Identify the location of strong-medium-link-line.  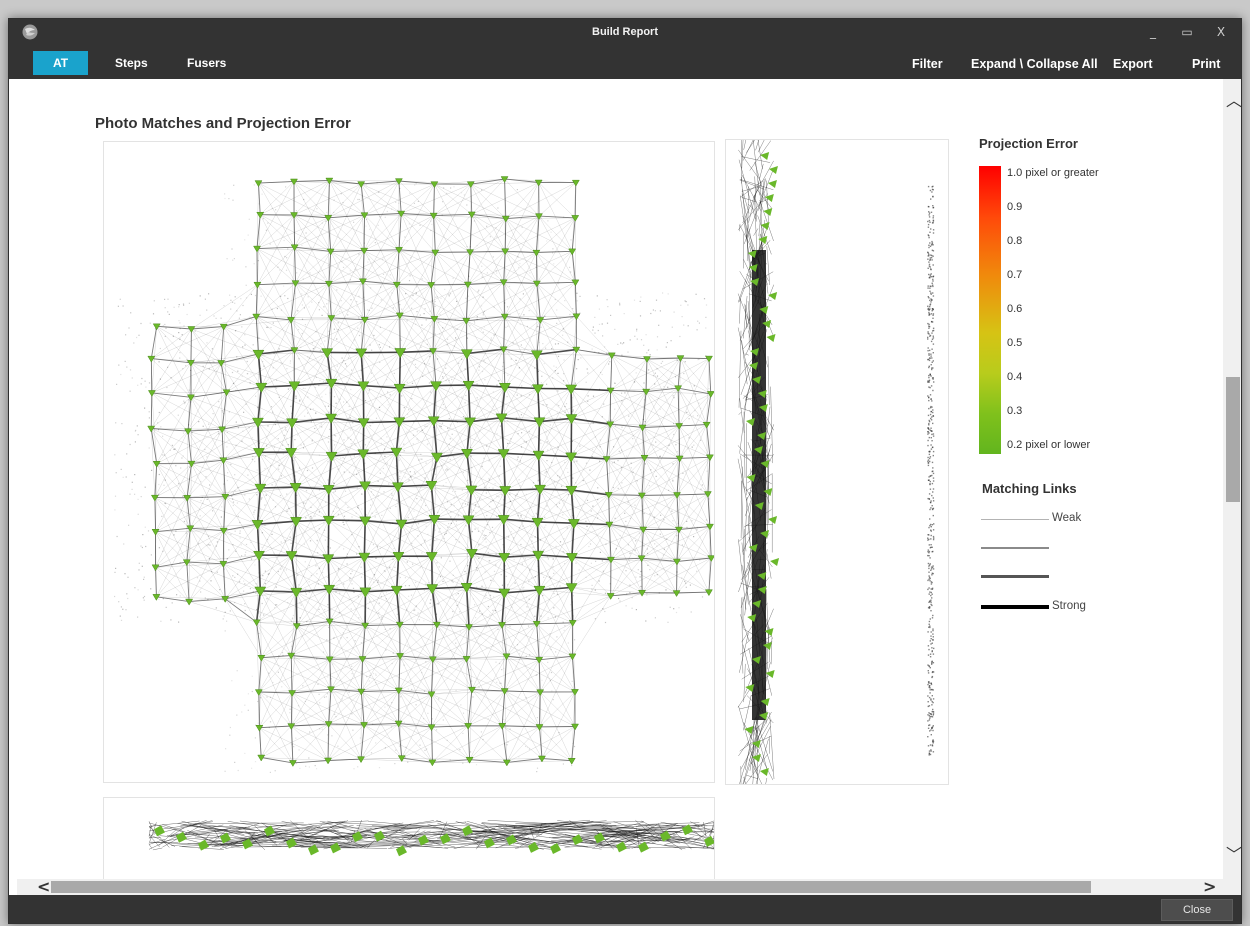
(1015, 576).